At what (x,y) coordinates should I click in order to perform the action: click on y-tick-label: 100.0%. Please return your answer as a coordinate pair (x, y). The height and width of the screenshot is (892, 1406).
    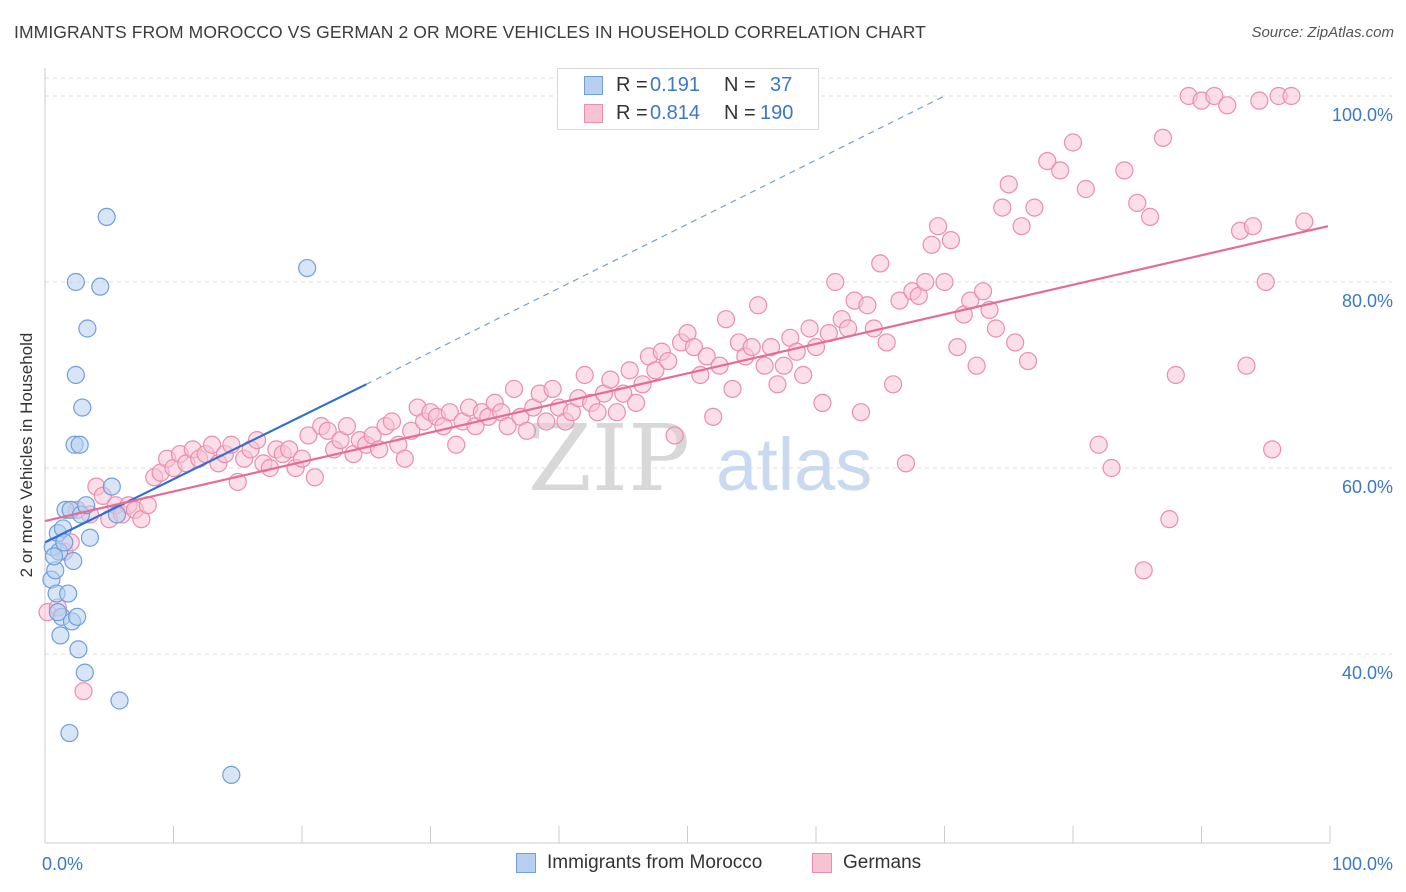
    Looking at the image, I should click on (1362, 115).